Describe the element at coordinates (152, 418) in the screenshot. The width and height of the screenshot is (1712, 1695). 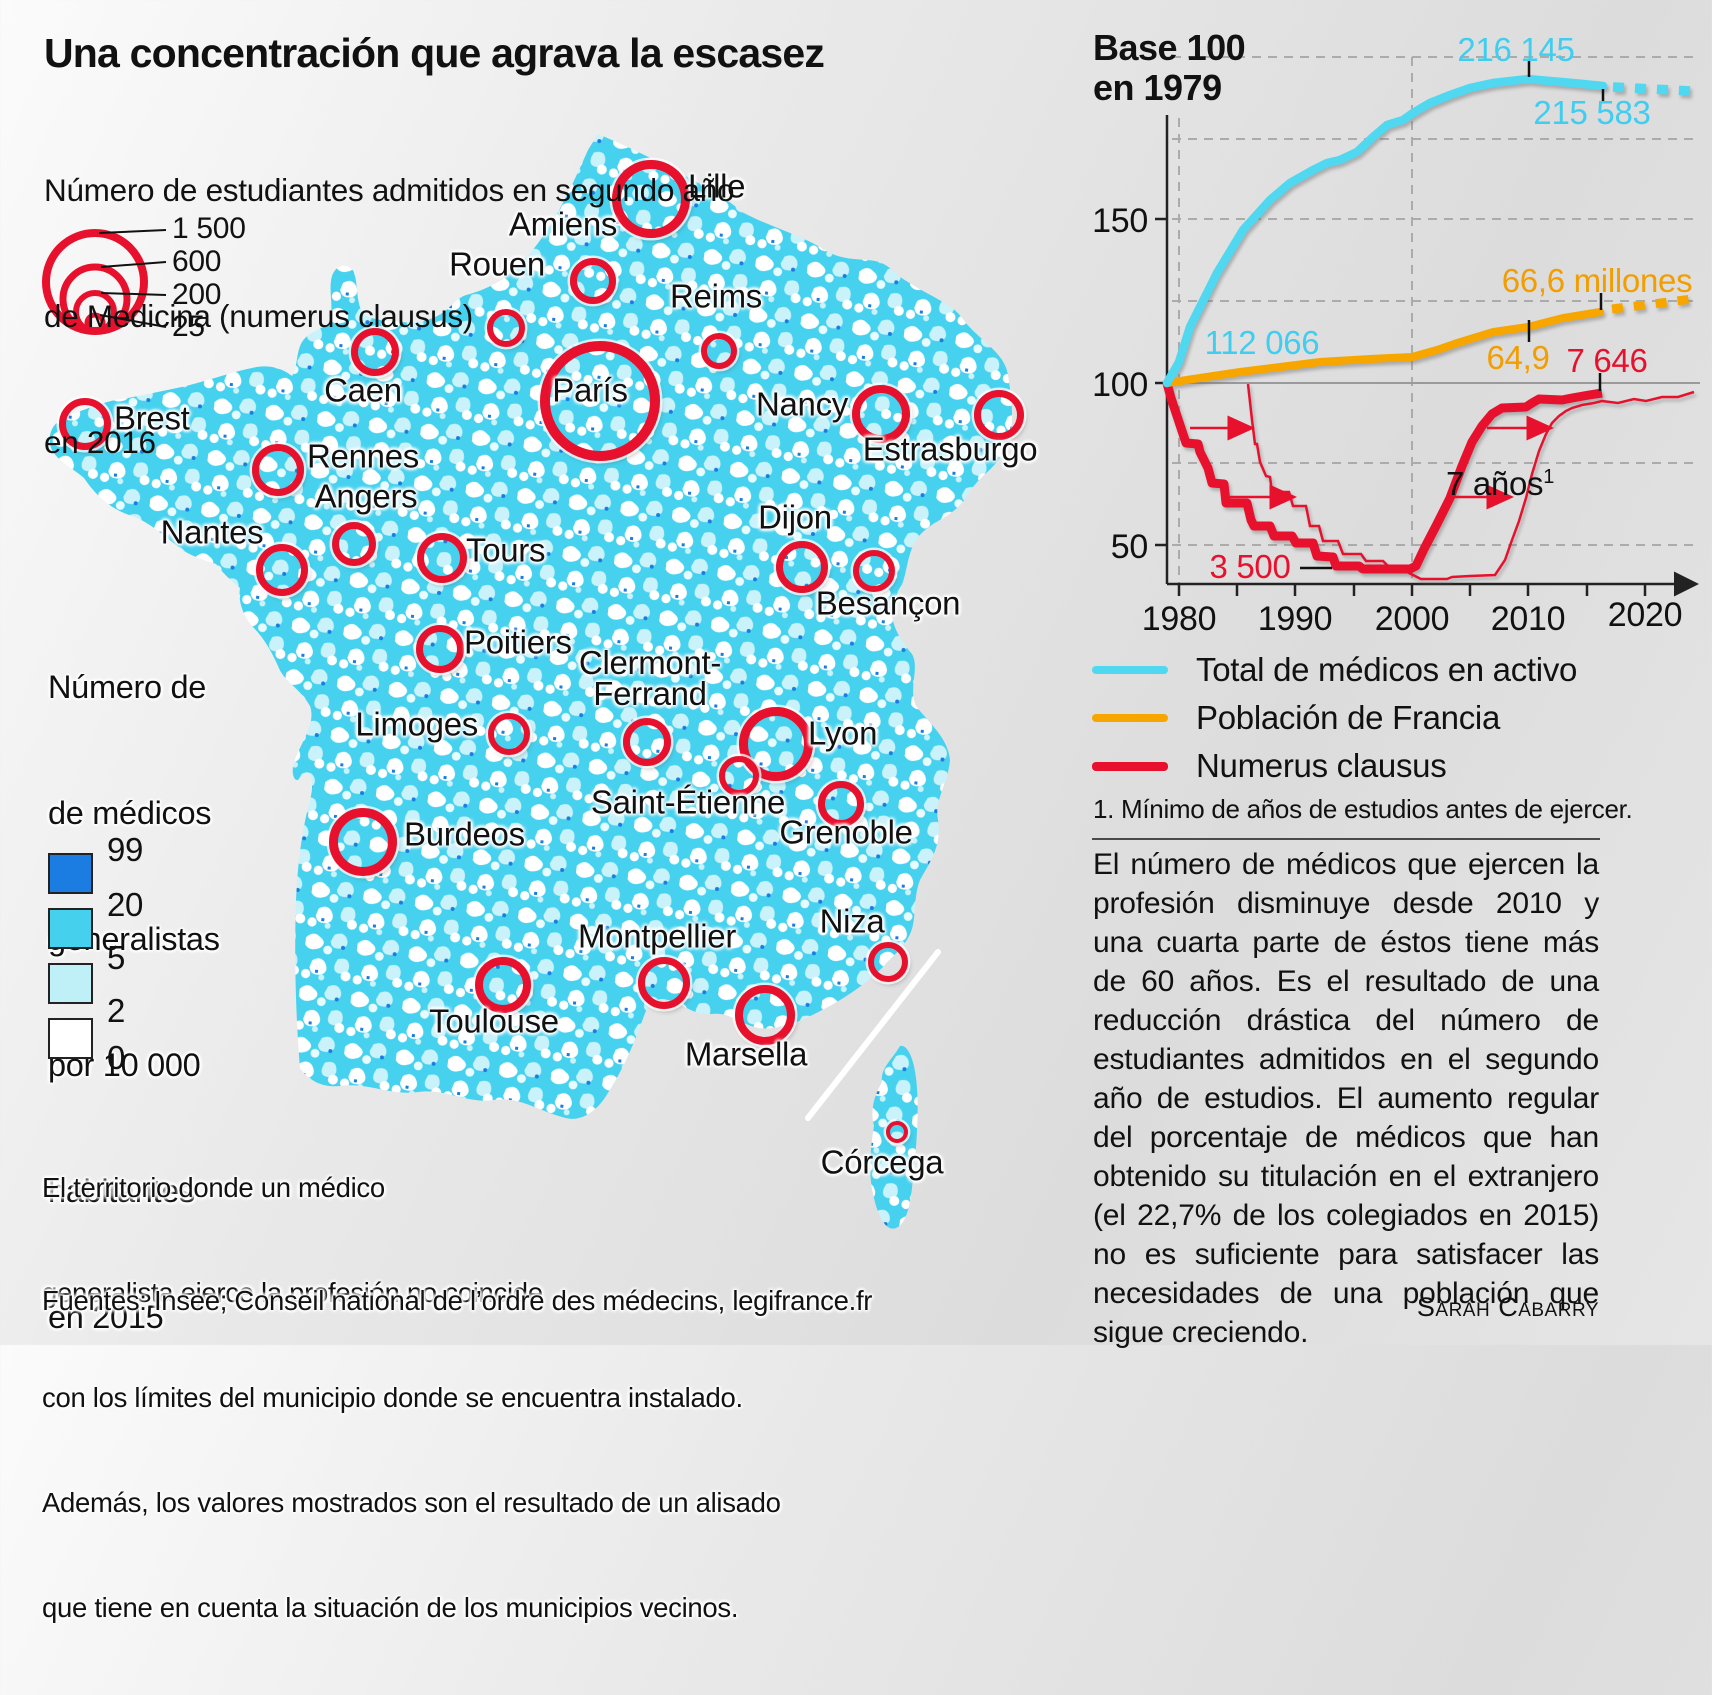
I see `city-label-brest: Brest` at that location.